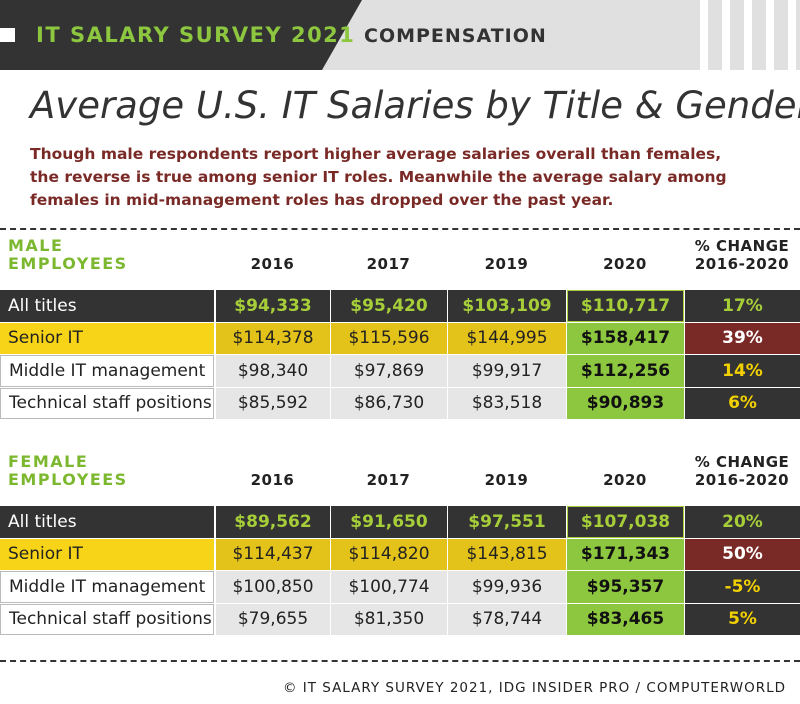 Image resolution: width=800 pixels, height=704 pixels. I want to click on value-cell: $171,343, so click(625, 554).